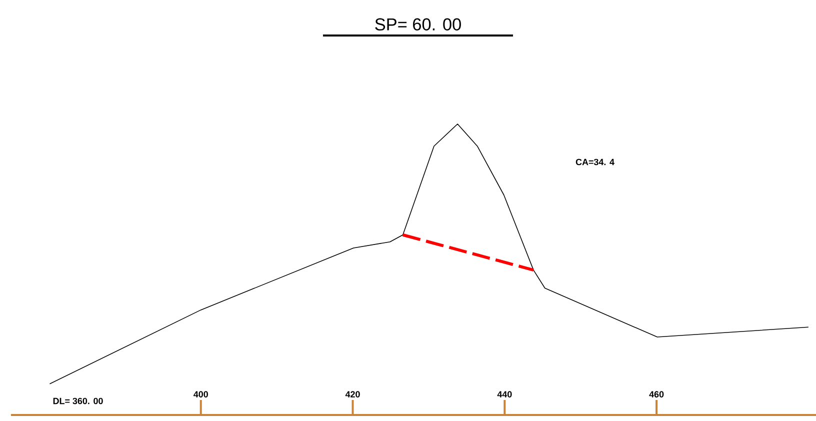 The height and width of the screenshot is (421, 816). I want to click on x-tick-label: 460, so click(656, 394).